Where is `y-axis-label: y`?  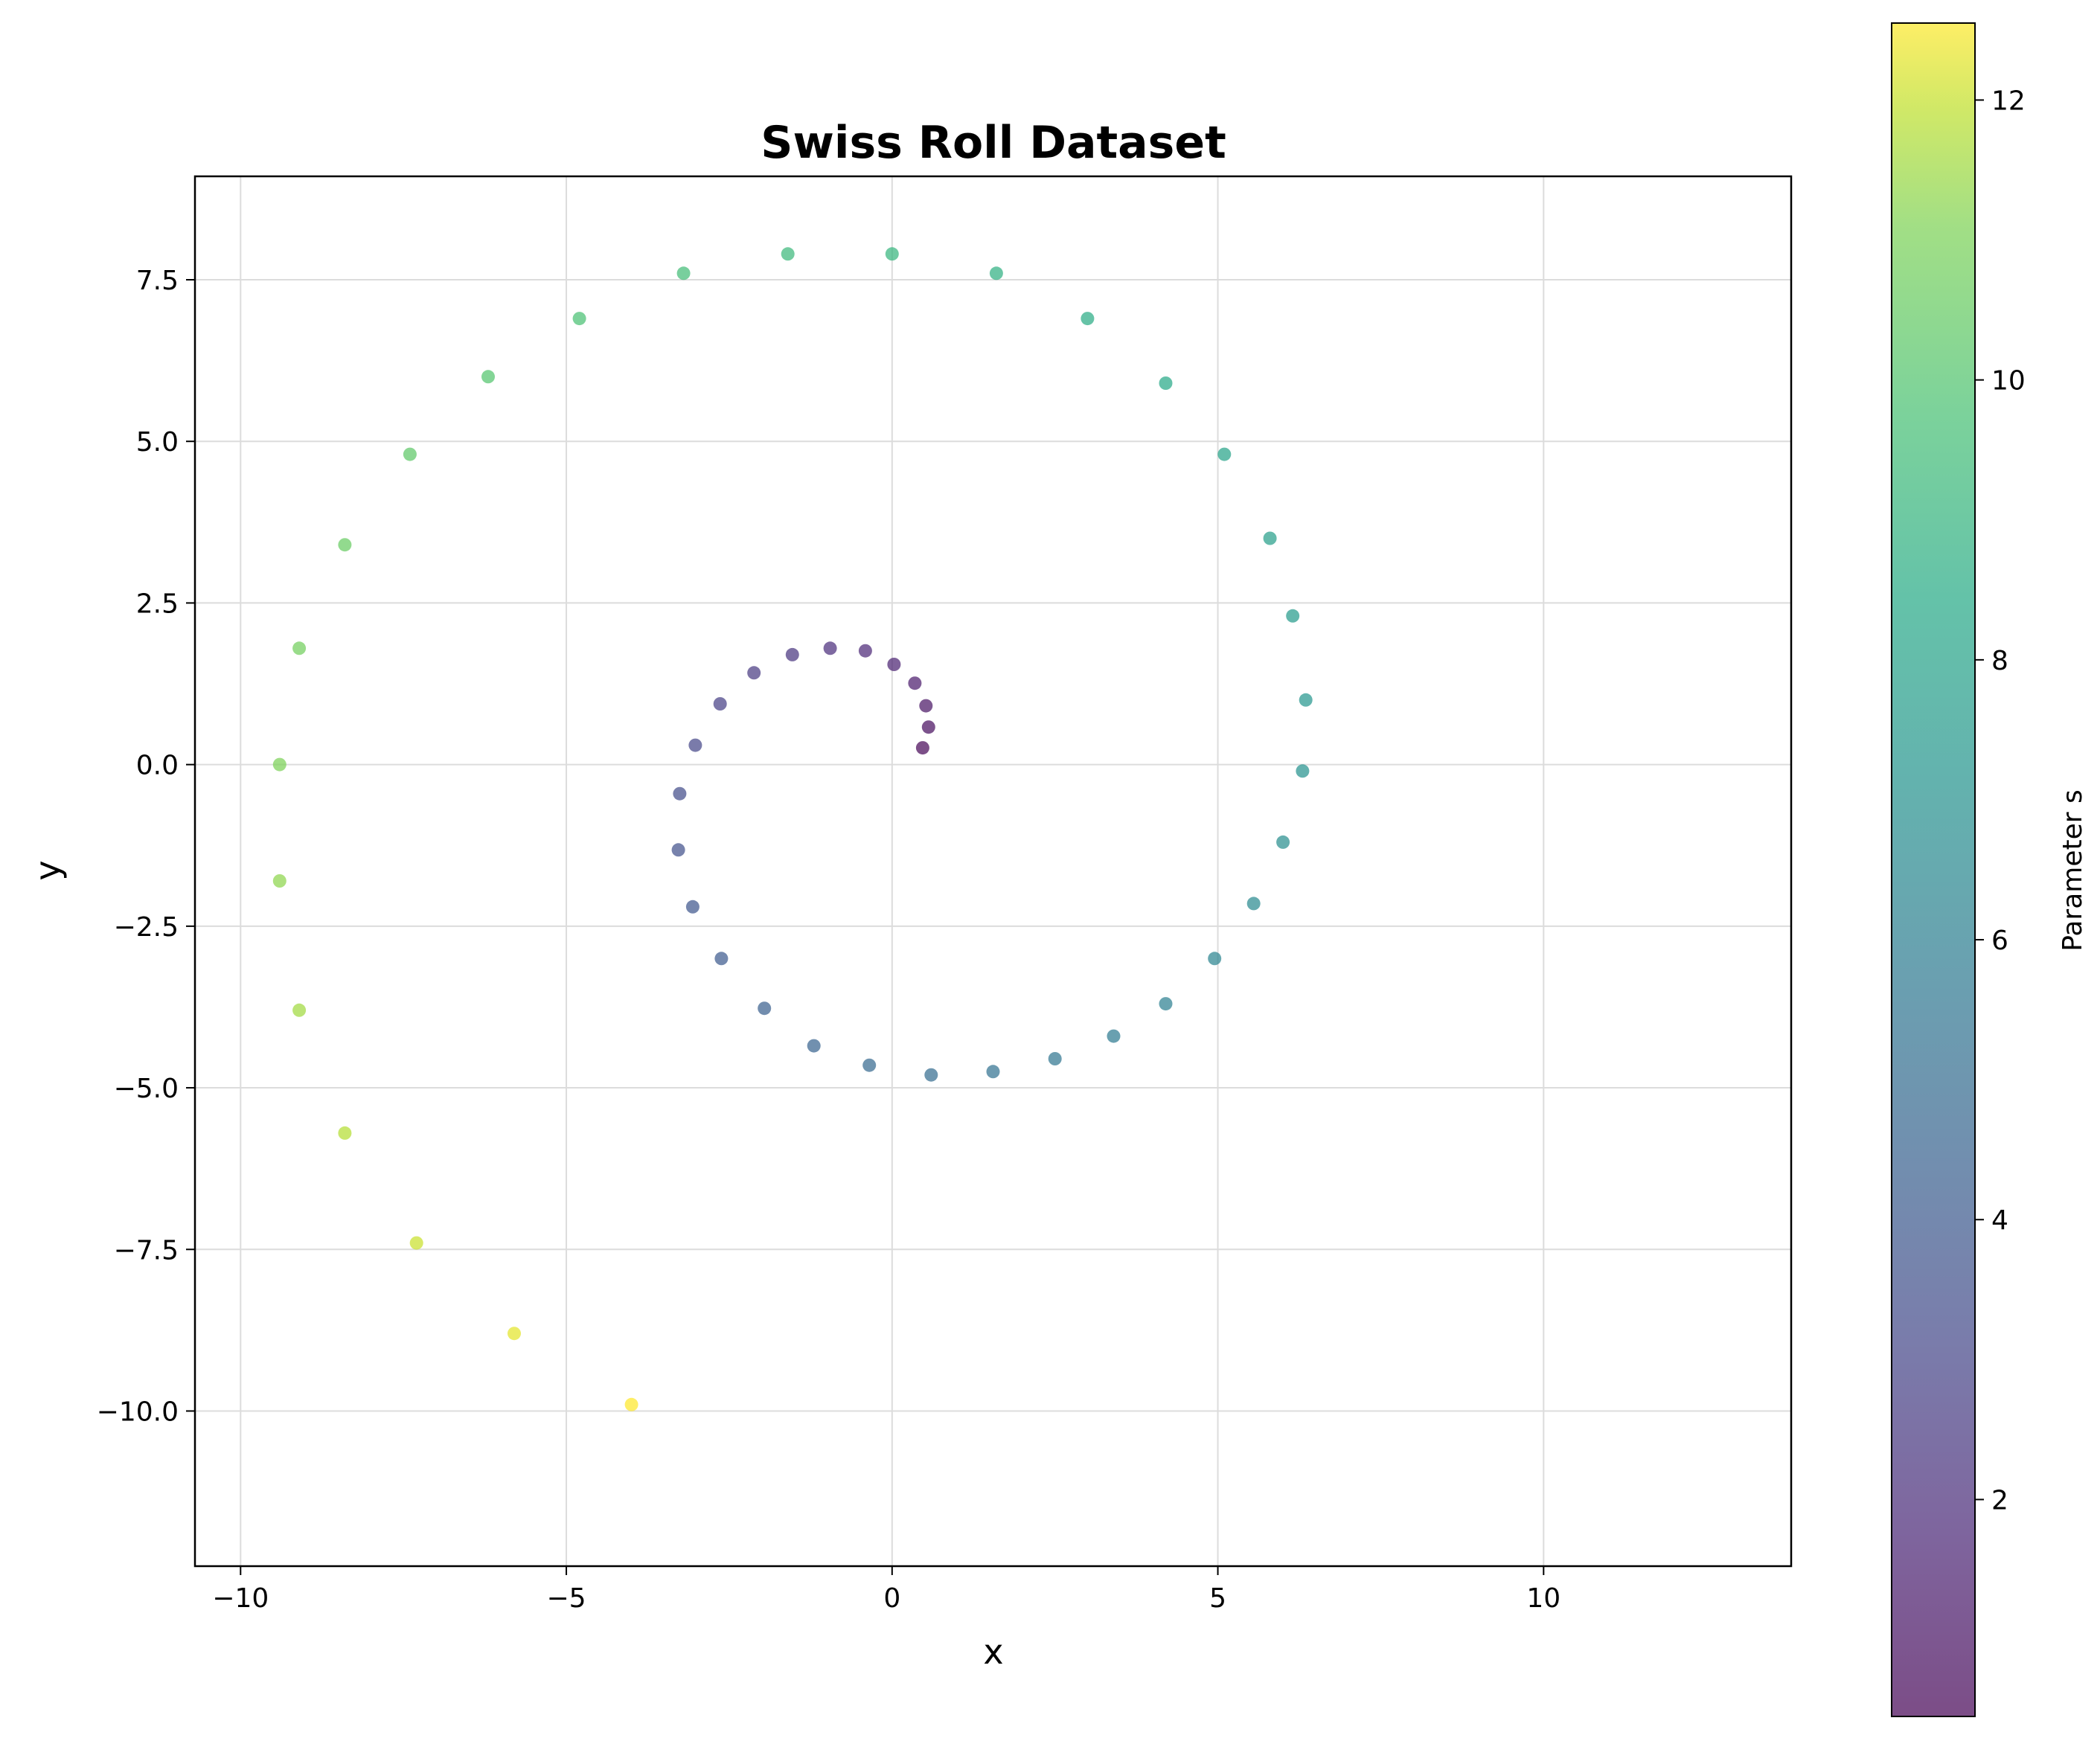
y-axis-label: y is located at coordinates (48, 870).